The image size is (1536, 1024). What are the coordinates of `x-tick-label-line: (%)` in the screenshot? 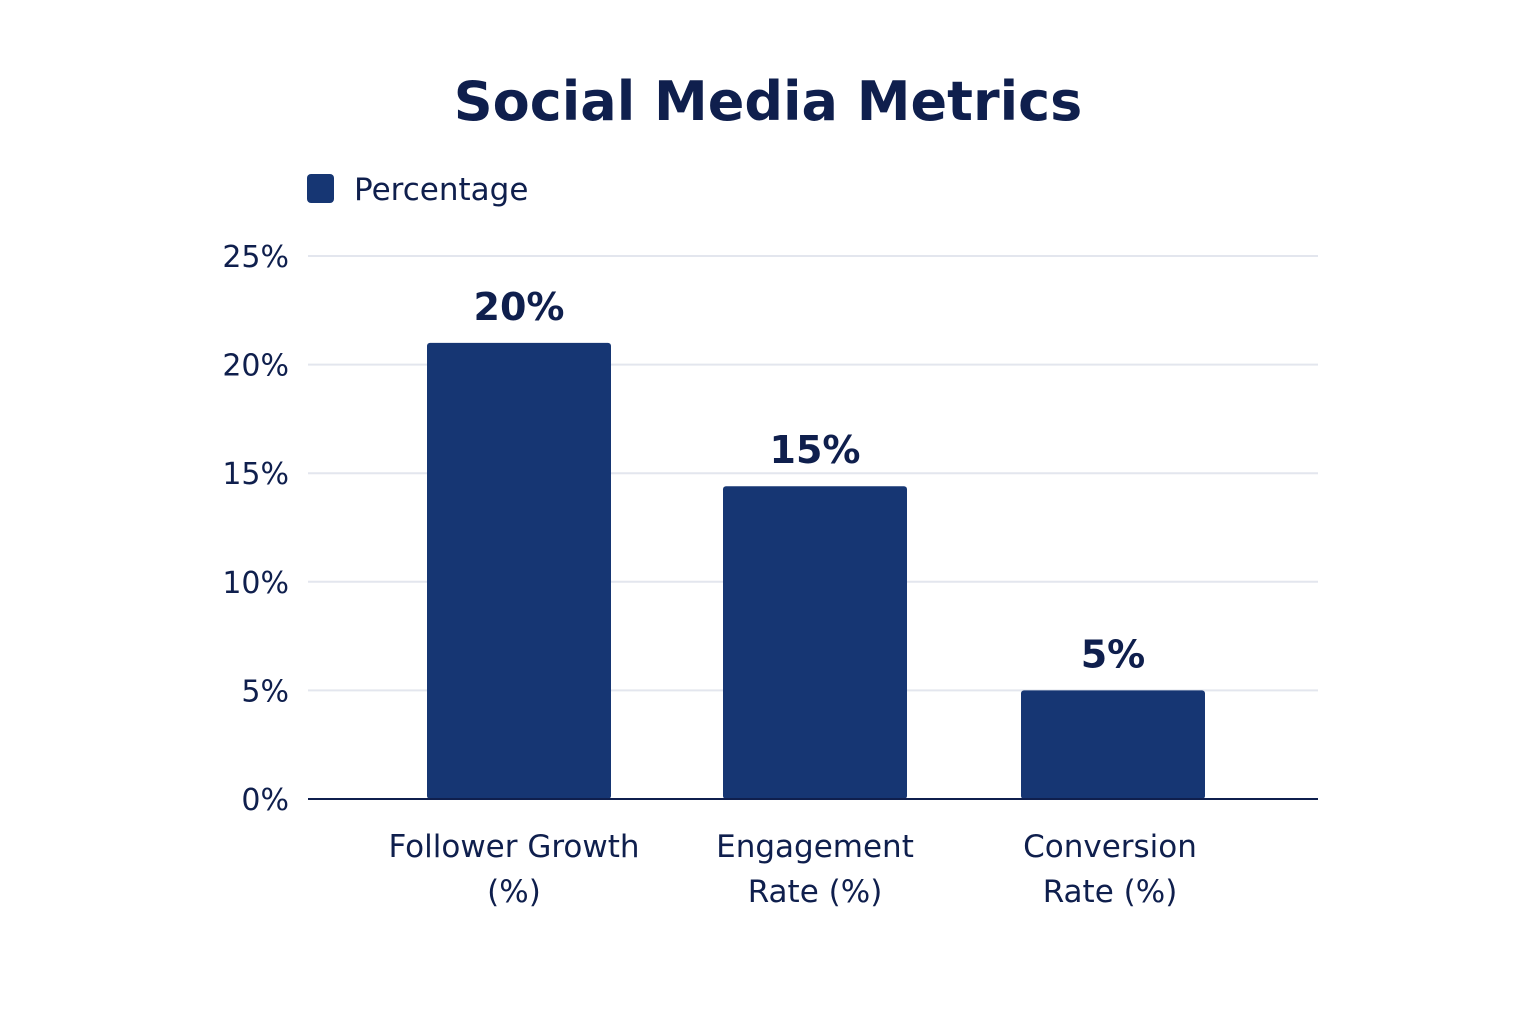 It's located at (514, 892).